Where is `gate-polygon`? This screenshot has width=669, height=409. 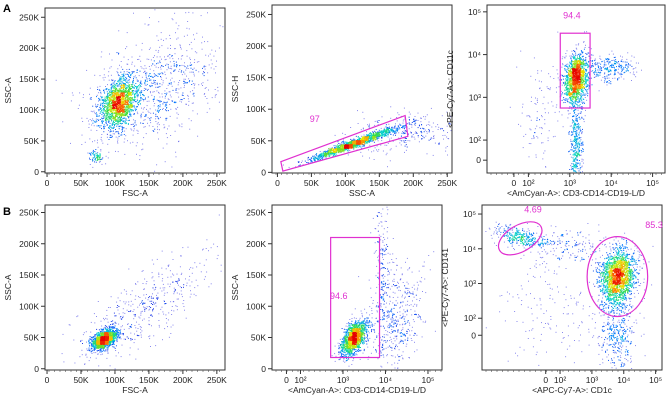
gate-polygon is located at coordinates (344, 143).